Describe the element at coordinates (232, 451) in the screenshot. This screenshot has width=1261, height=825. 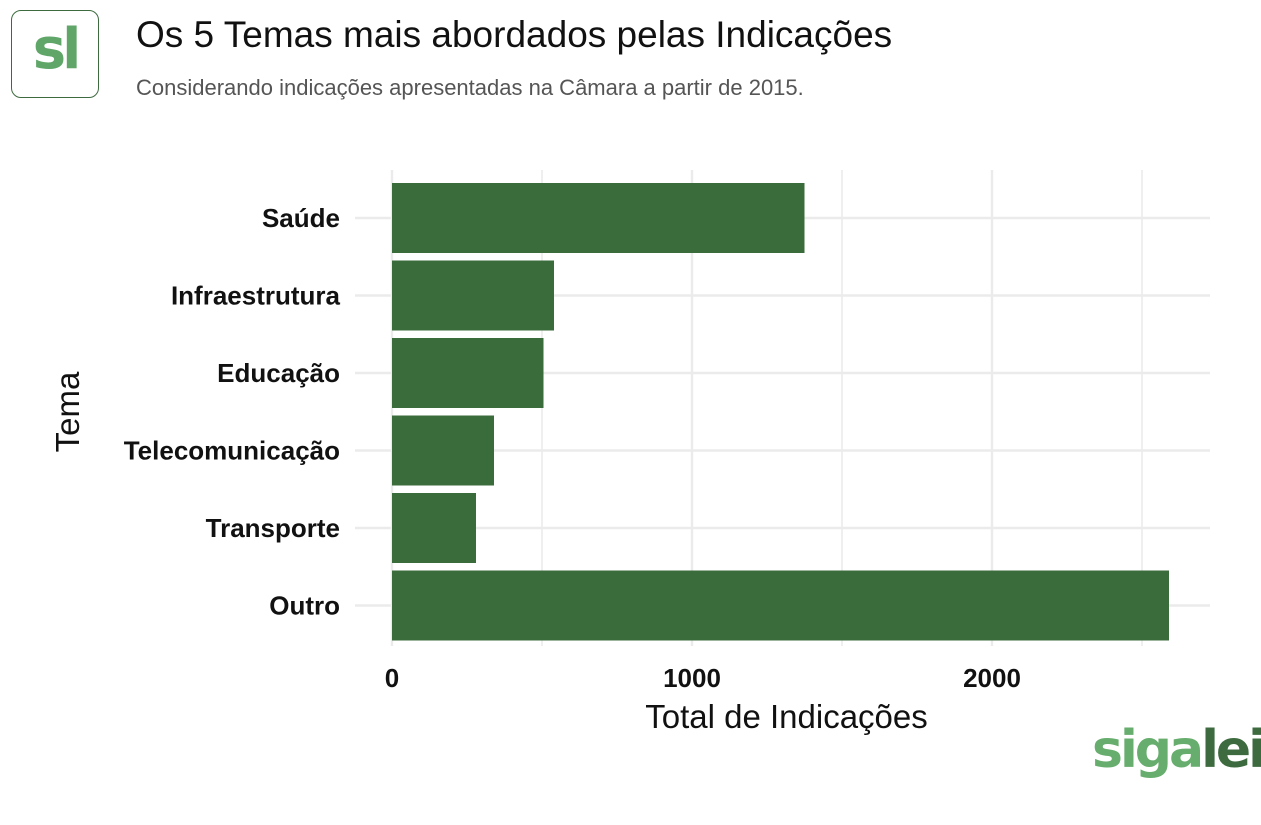
I see `category-label: Telecomunicação` at that location.